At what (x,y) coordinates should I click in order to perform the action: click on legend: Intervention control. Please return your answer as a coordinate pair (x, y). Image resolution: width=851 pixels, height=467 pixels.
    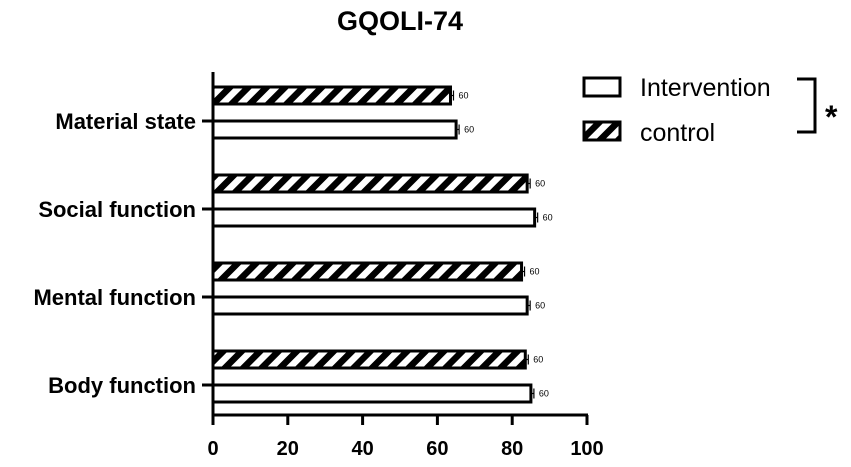
    Looking at the image, I should click on (676, 110).